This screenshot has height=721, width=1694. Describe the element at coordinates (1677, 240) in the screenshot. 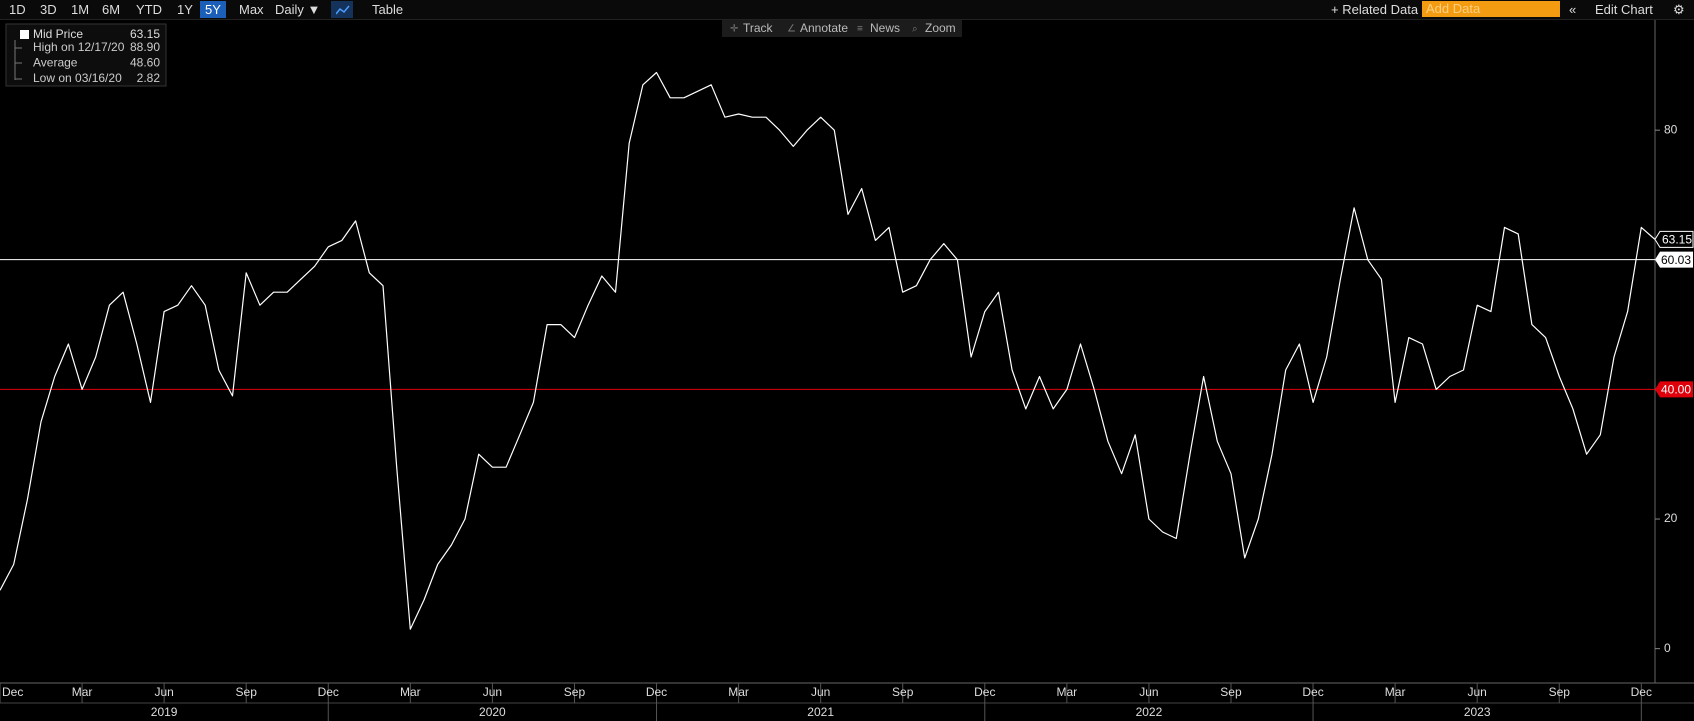

I see `last-value-label: 63.15` at that location.